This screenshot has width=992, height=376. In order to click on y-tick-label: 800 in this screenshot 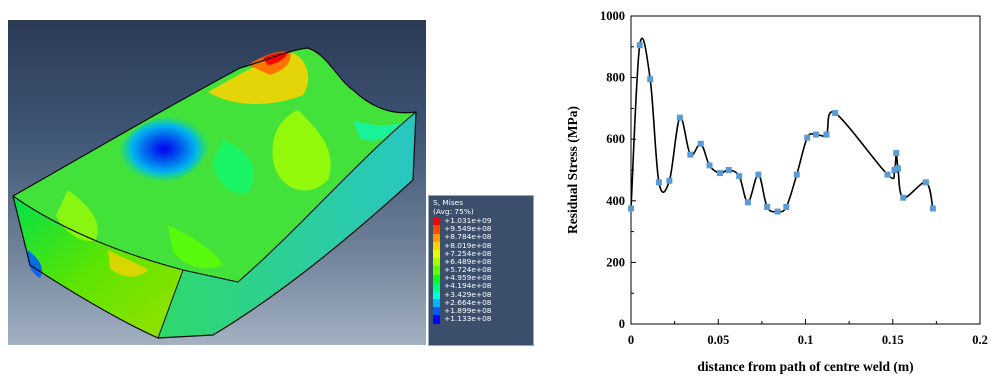, I will do `click(615, 78)`.